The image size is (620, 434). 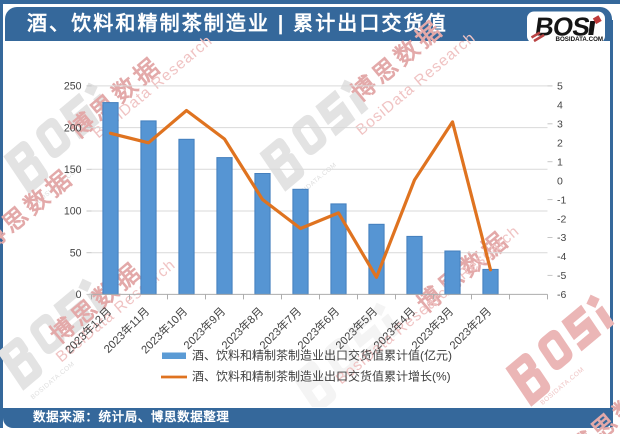 I want to click on svg-text: 3, so click(x=560, y=125).